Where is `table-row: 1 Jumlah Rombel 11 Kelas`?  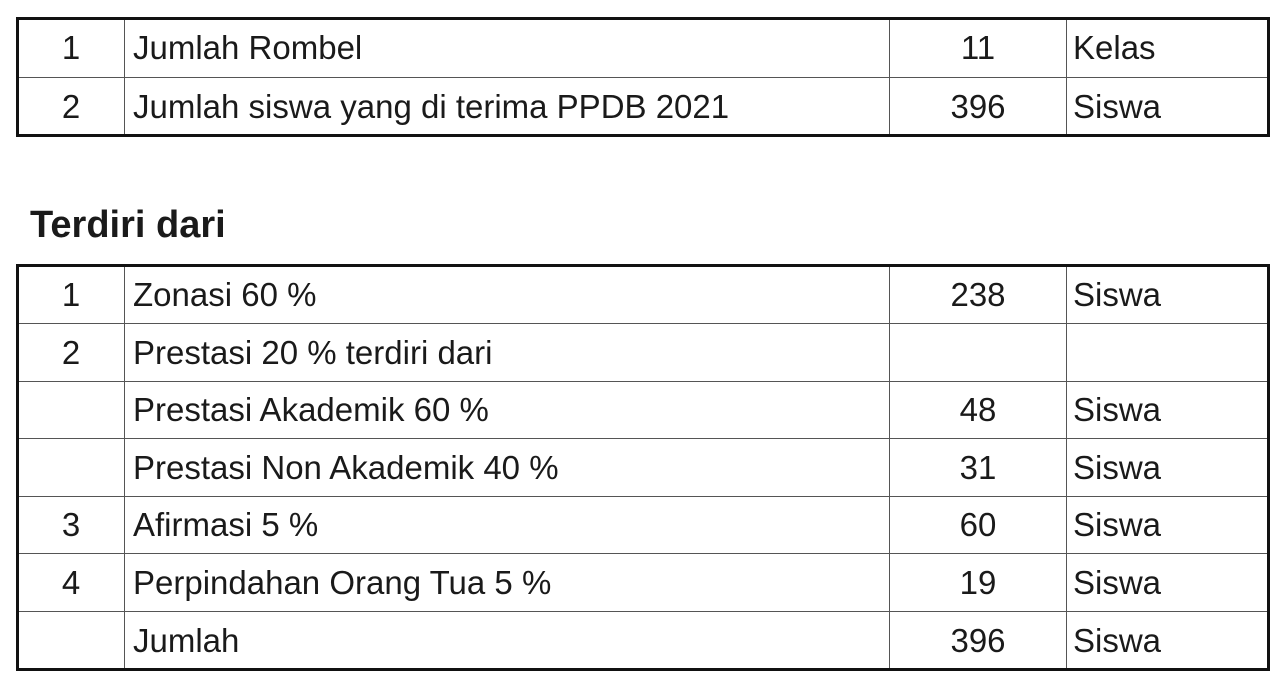
table-row: 1 Jumlah Rombel 11 Kelas is located at coordinates (643, 48).